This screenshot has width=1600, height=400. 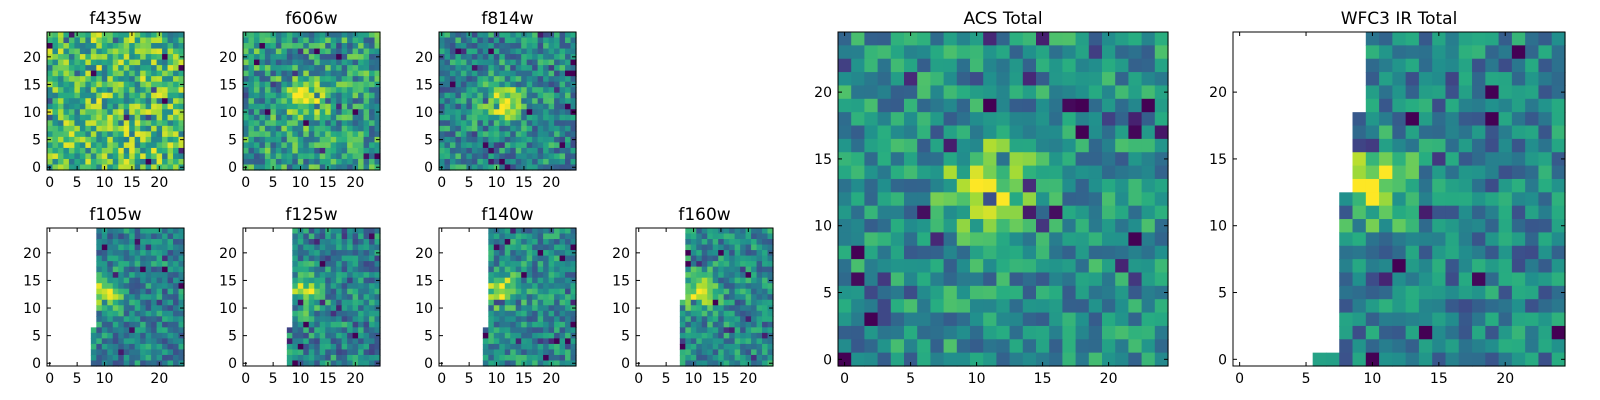 I want to click on panel-title: f160w, so click(x=704, y=215).